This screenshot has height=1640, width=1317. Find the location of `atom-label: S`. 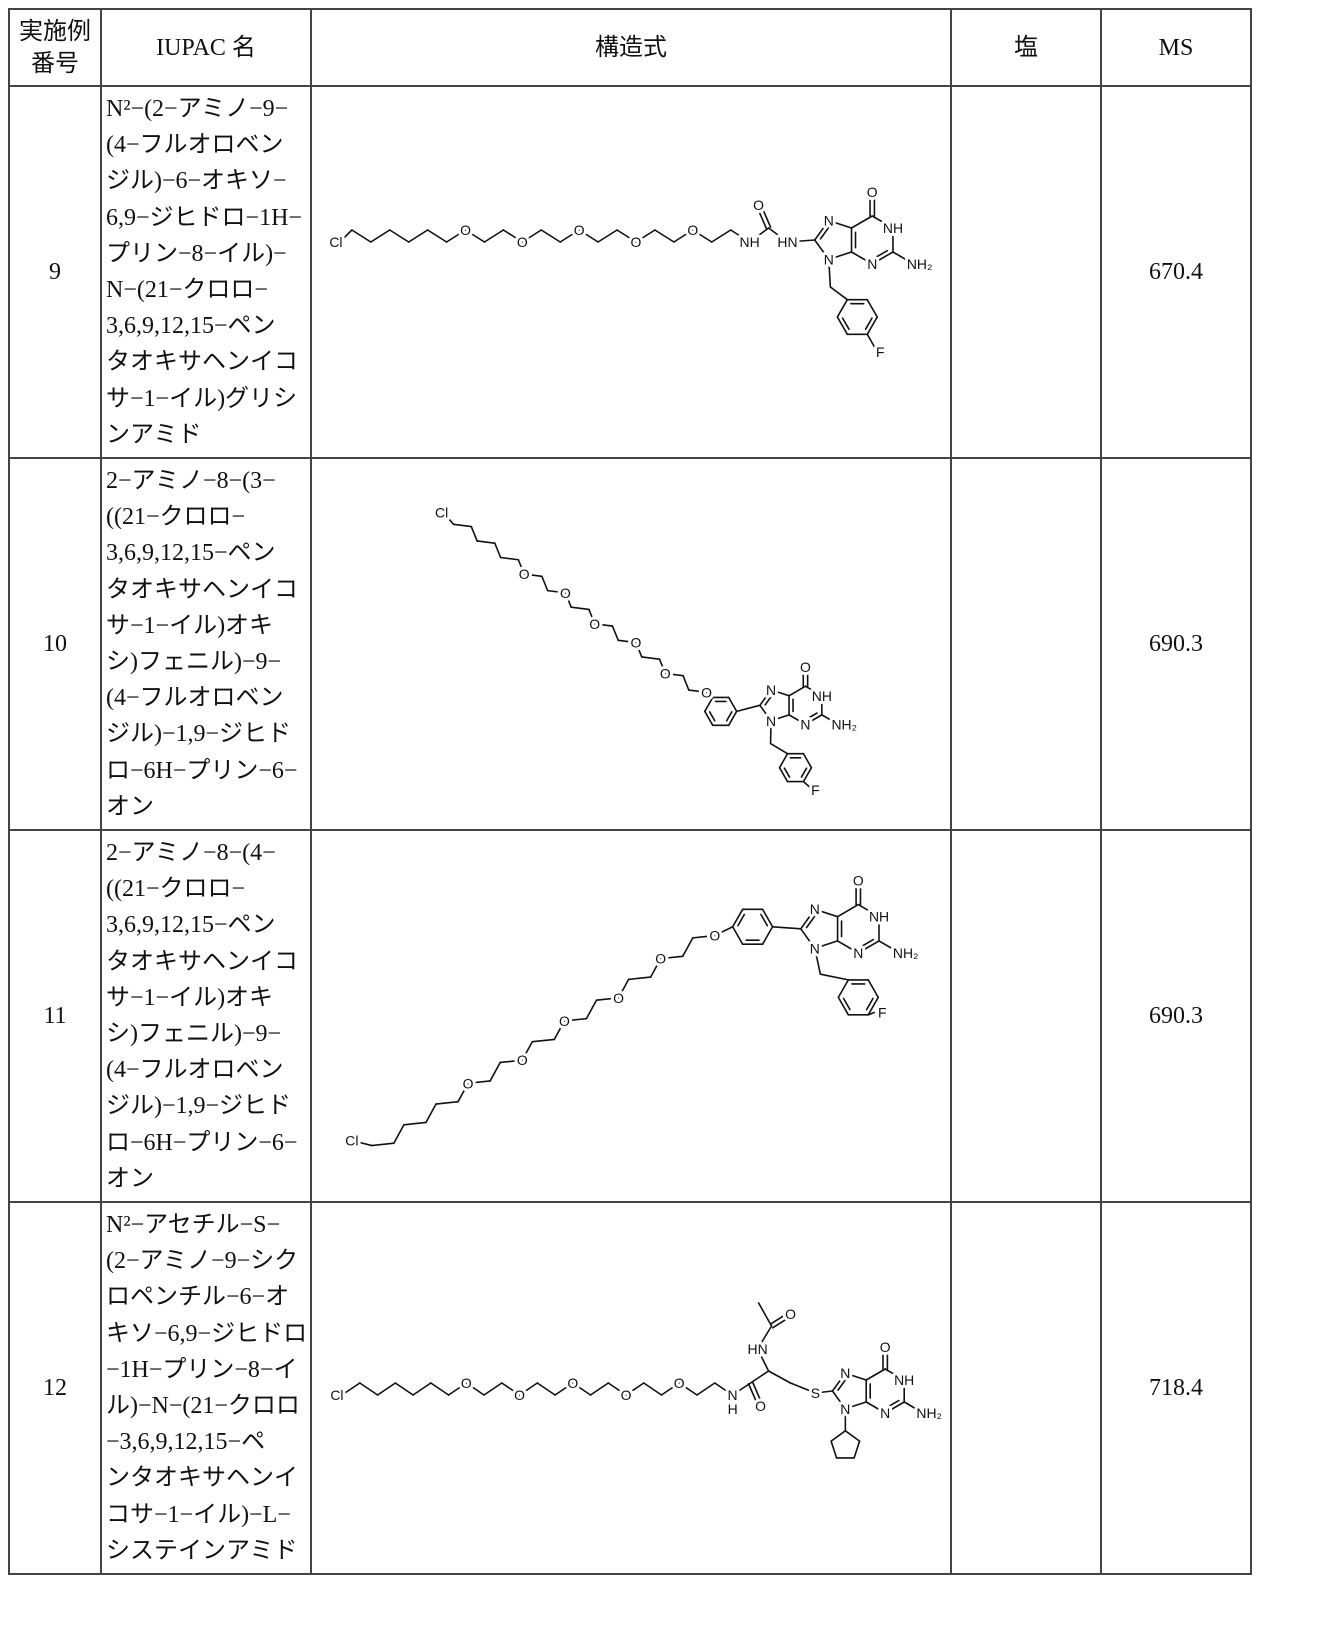

atom-label: S is located at coordinates (815, 1393).